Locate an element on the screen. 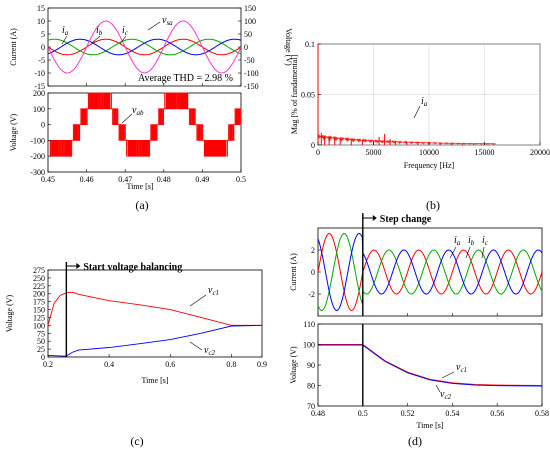 The image size is (550, 455). y-tick-label: 250 is located at coordinates (39, 278).